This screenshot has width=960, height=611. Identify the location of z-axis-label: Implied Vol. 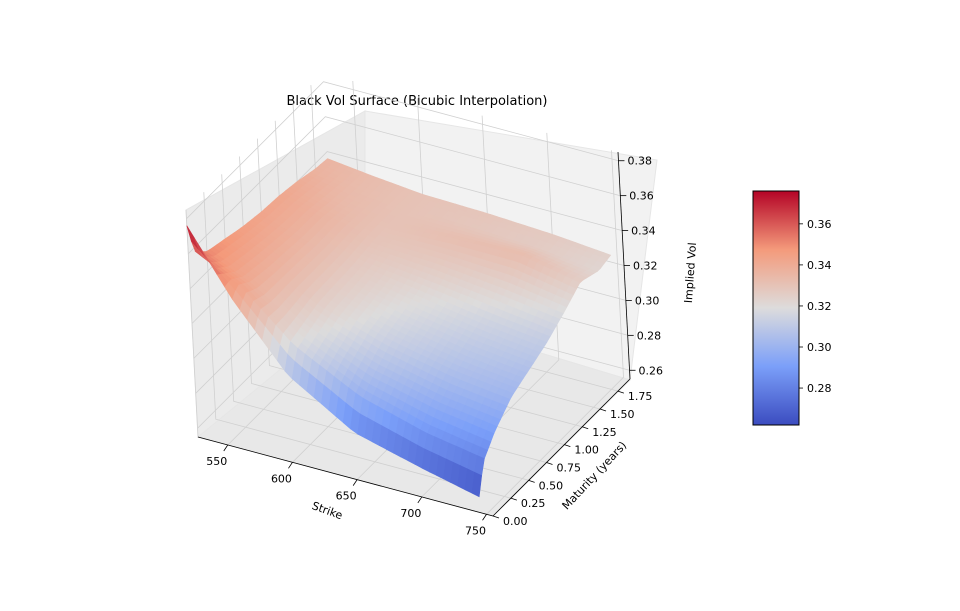
(690, 273).